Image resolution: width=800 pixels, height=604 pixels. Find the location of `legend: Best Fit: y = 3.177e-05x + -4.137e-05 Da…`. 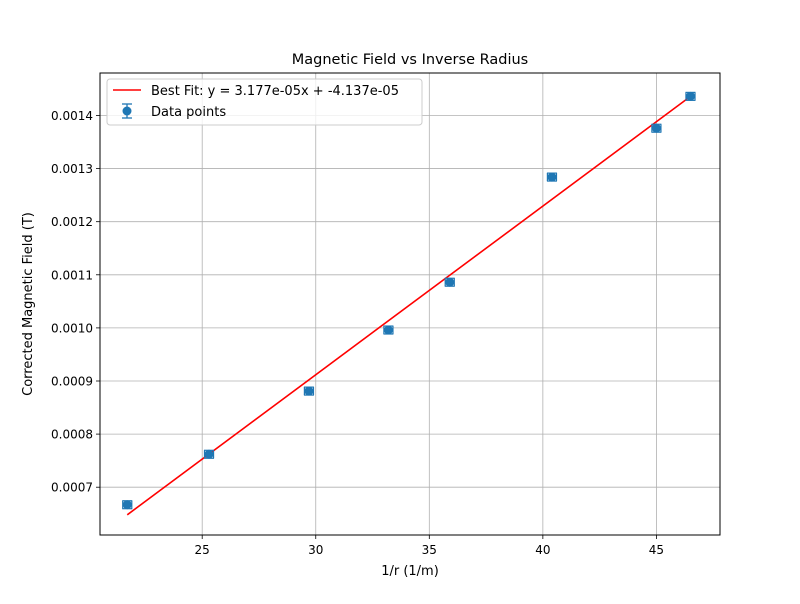

legend: Best Fit: y = 3.177e-05x + -4.137e-05 Da… is located at coordinates (264, 102).